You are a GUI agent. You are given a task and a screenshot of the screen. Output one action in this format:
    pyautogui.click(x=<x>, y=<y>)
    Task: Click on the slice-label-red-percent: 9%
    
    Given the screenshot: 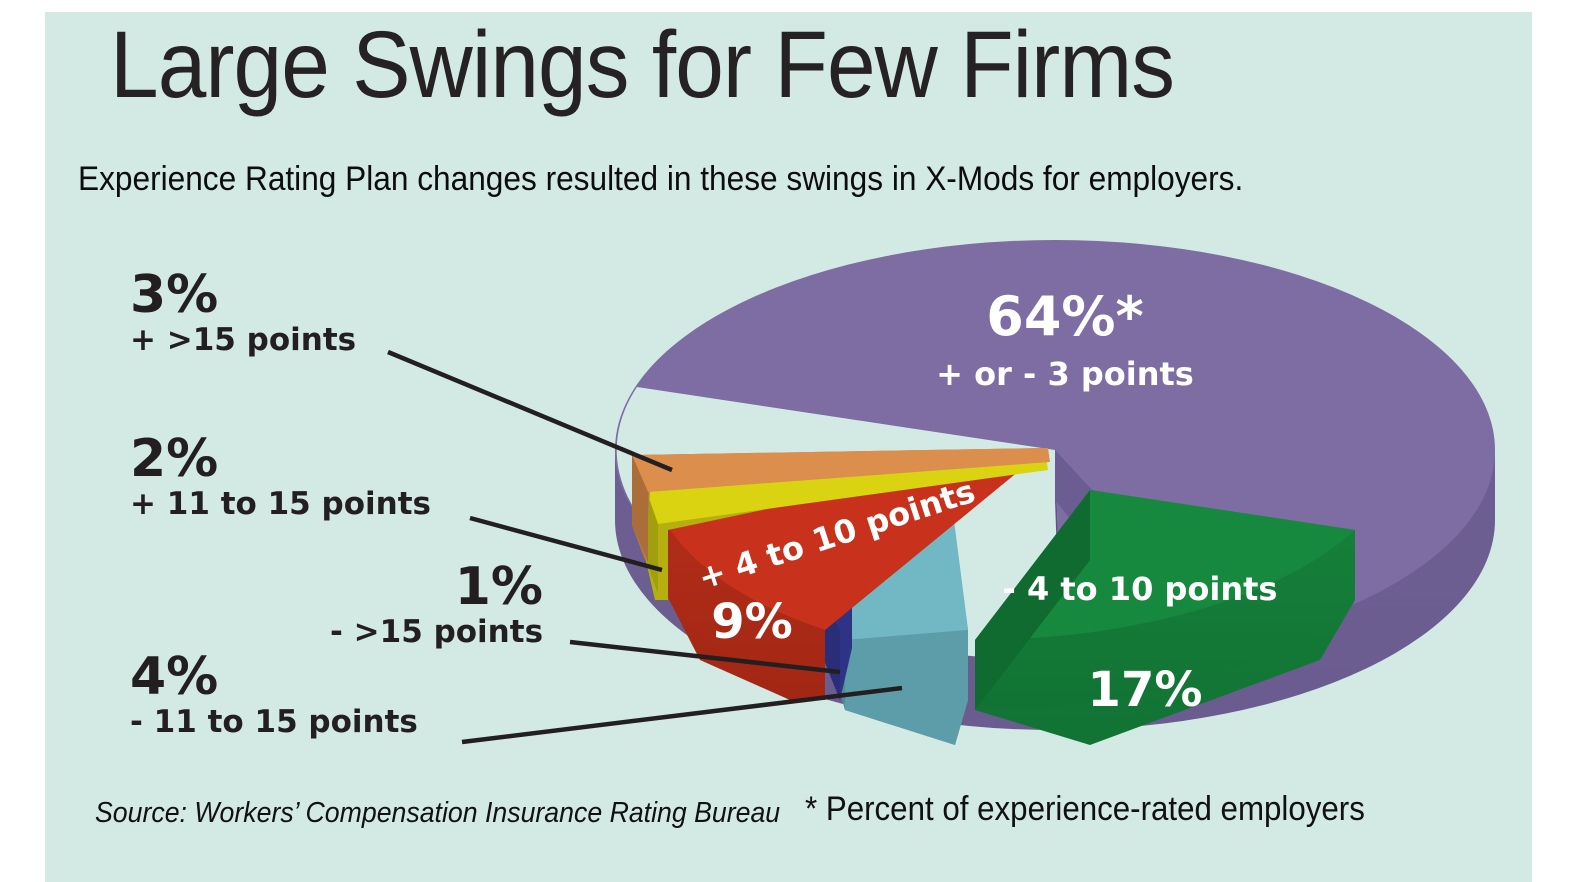 What is the action you would take?
    pyautogui.click(x=752, y=622)
    